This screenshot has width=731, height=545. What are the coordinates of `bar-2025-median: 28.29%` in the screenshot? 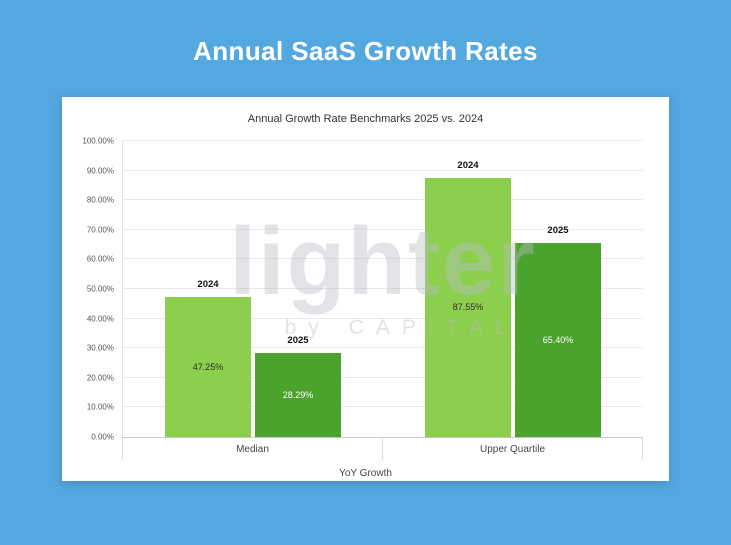 It's located at (298, 395).